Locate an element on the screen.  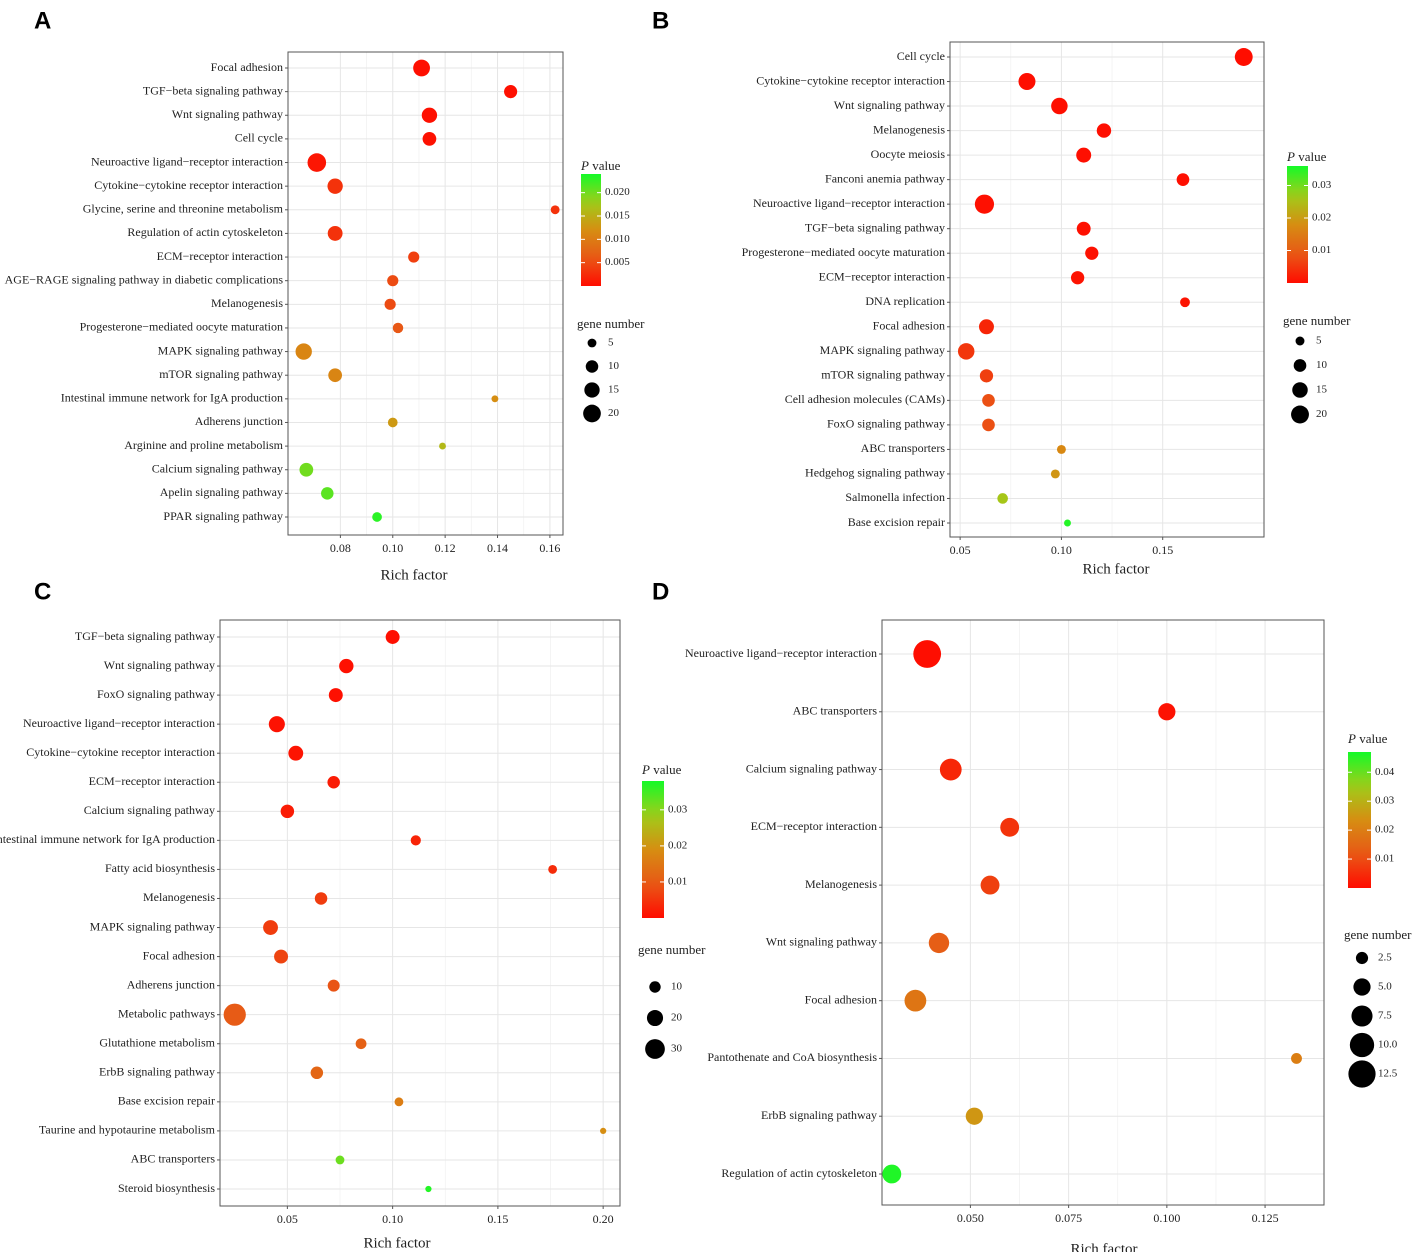
size-legend-label: 5.0 is located at coordinates (1385, 987).